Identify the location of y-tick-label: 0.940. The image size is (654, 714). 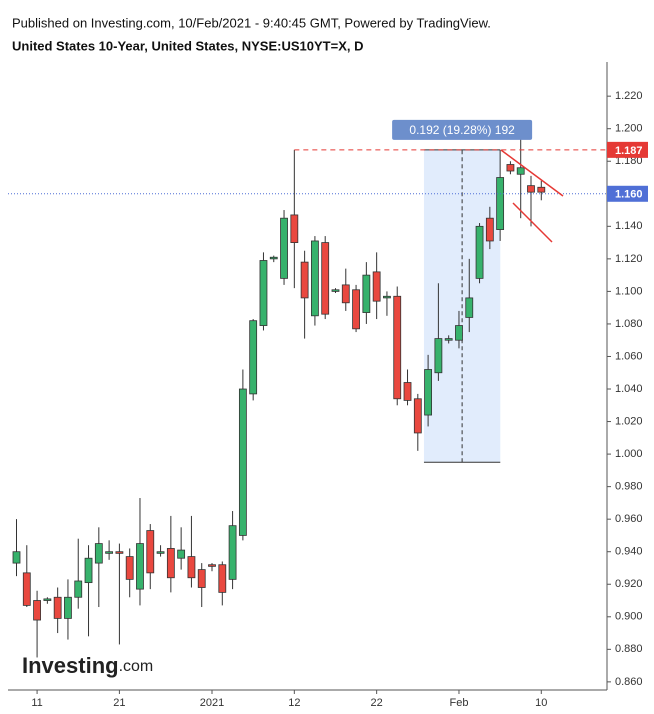
(629, 552).